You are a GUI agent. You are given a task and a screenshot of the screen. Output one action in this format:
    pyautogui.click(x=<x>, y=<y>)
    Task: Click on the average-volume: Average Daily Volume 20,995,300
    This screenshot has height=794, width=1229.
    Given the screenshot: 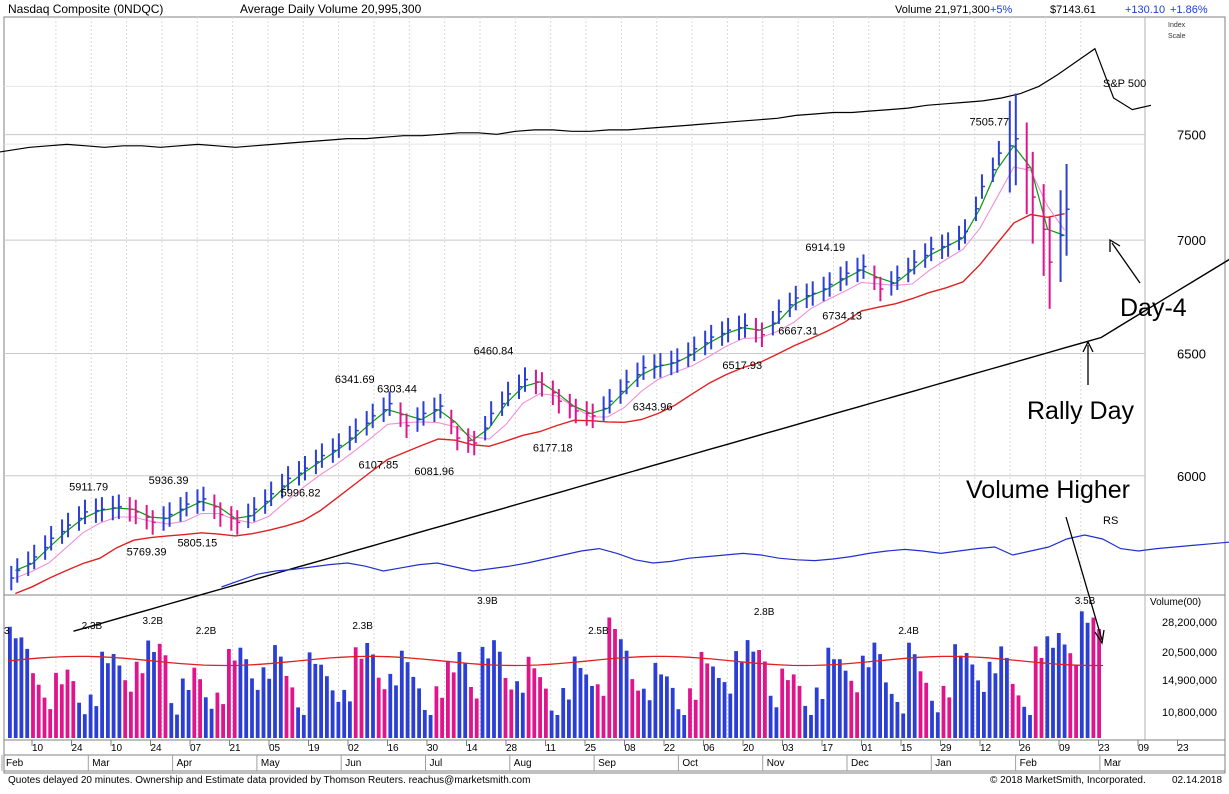 What is the action you would take?
    pyautogui.click(x=331, y=9)
    